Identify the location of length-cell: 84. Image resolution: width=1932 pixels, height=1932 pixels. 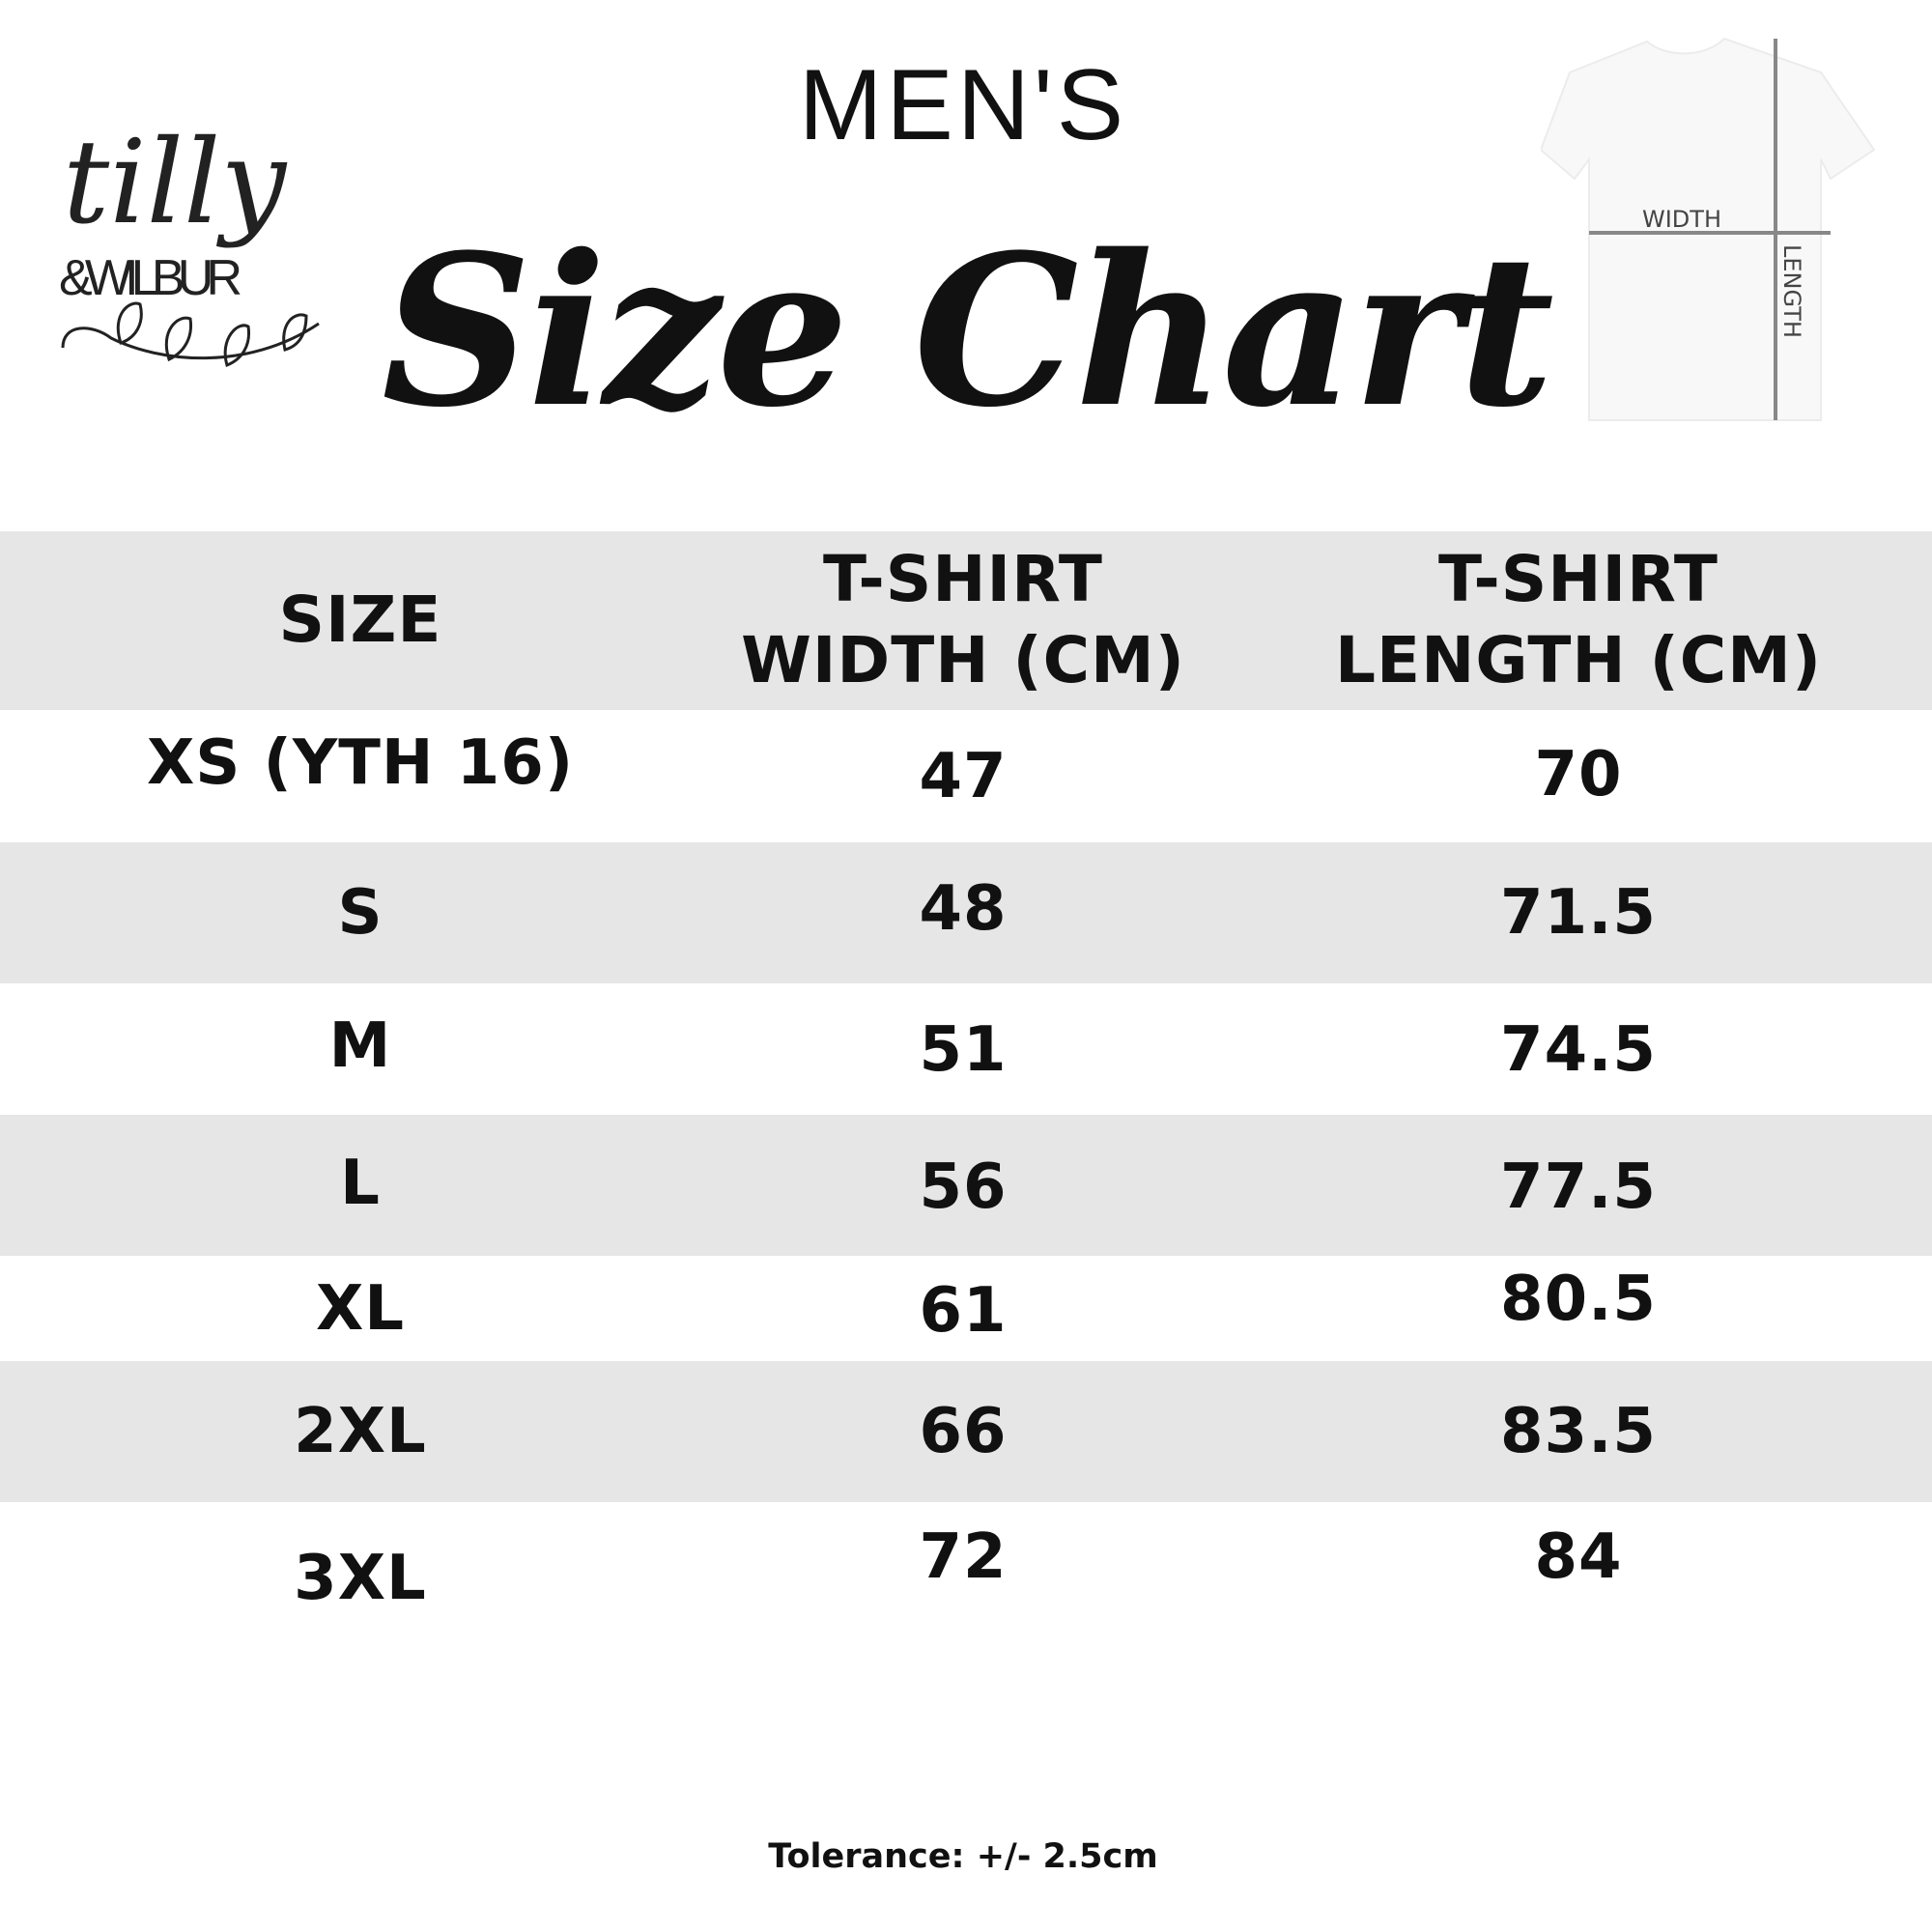
(1578, 1557).